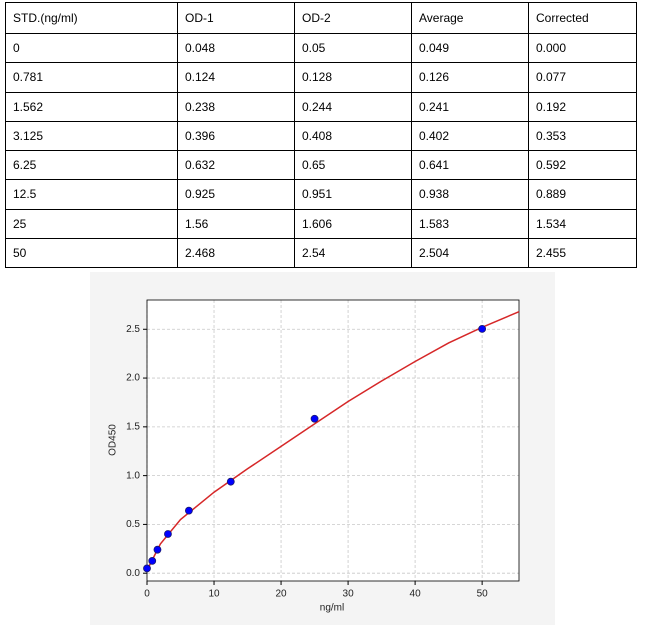 The height and width of the screenshot is (629, 652). I want to click on table-cell: 0.244, so click(353, 106).